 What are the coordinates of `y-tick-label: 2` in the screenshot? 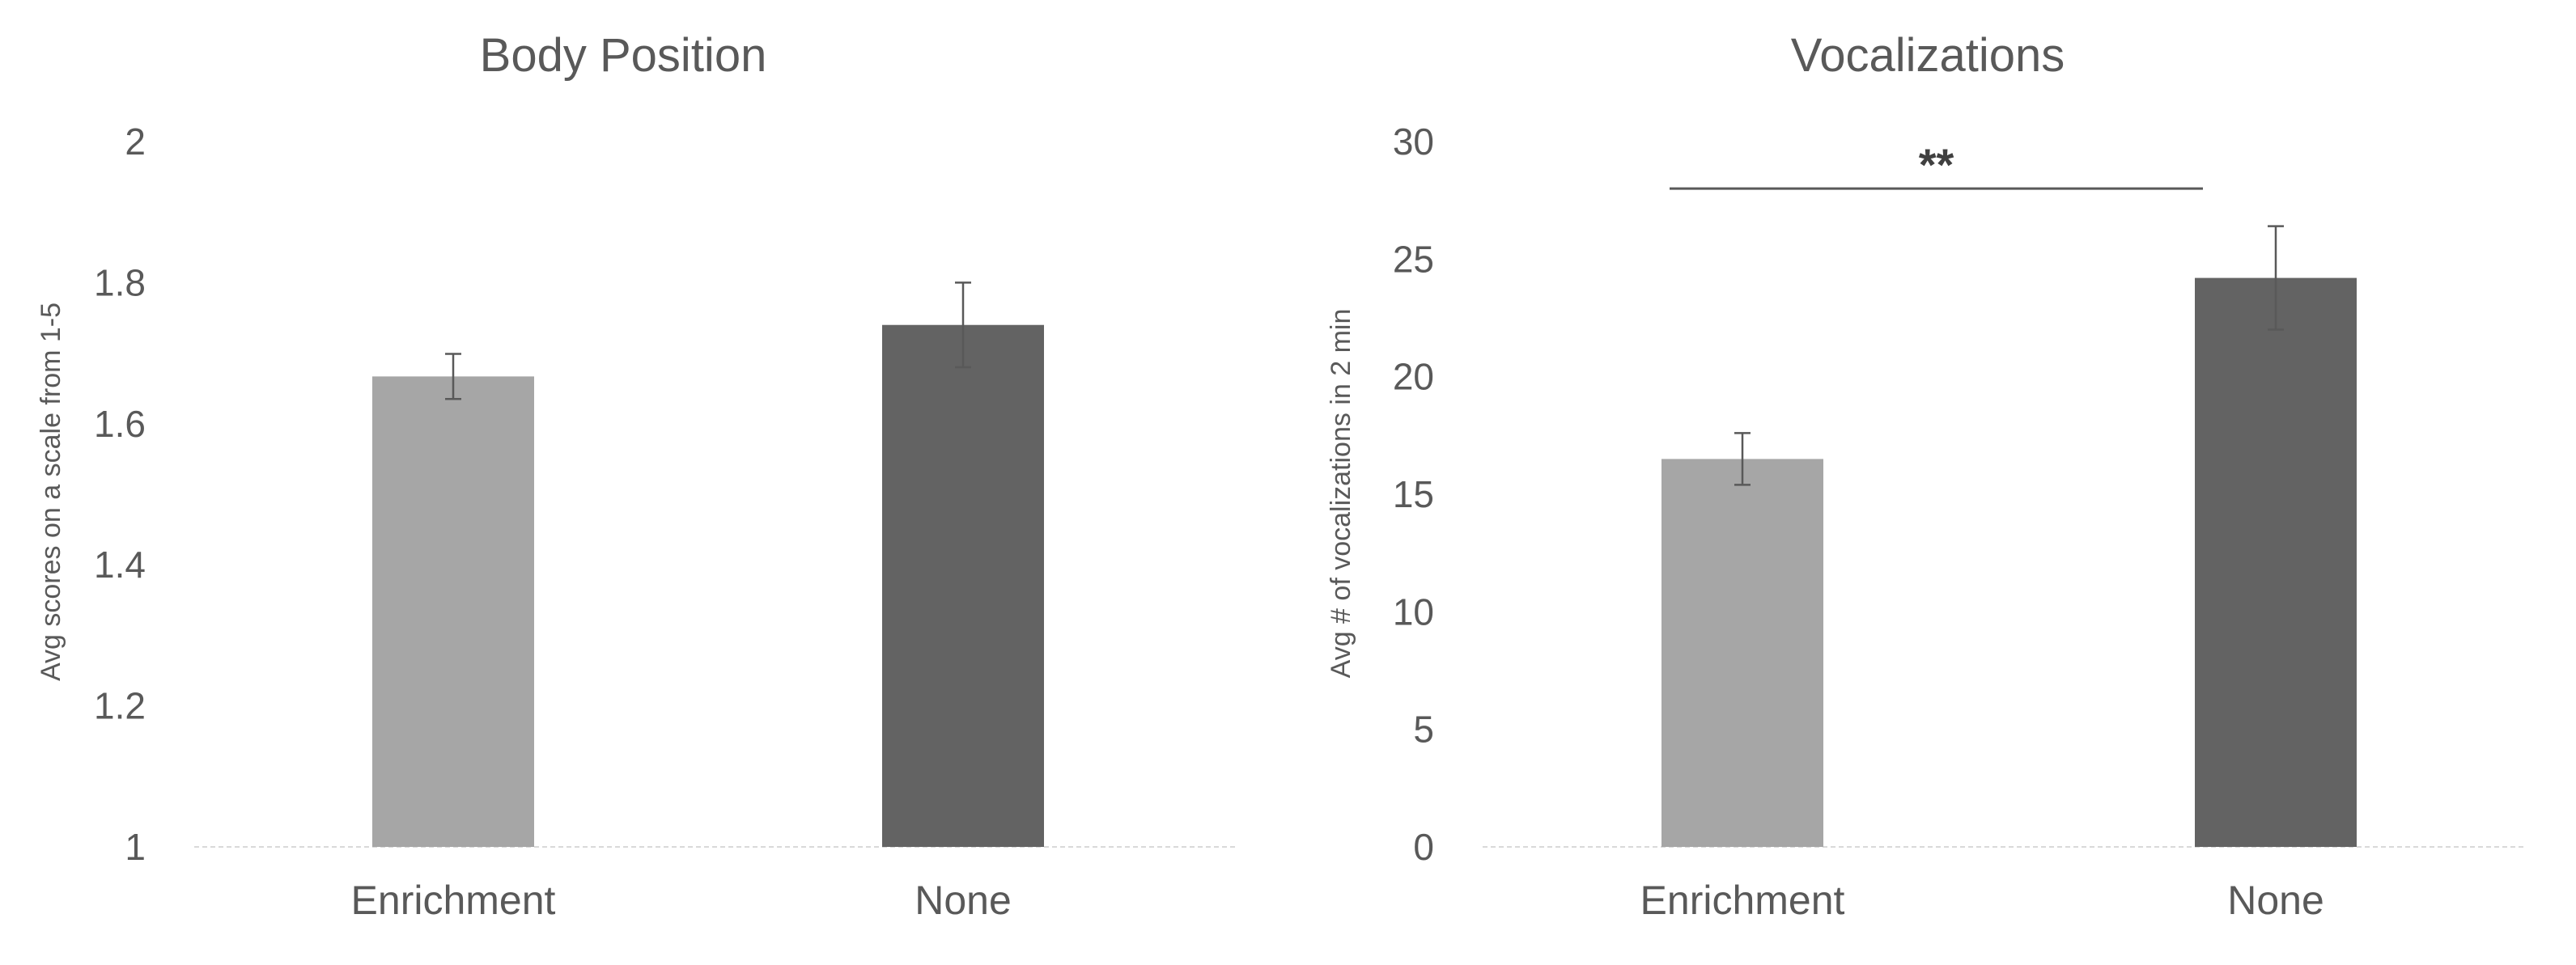 It's located at (135, 142).